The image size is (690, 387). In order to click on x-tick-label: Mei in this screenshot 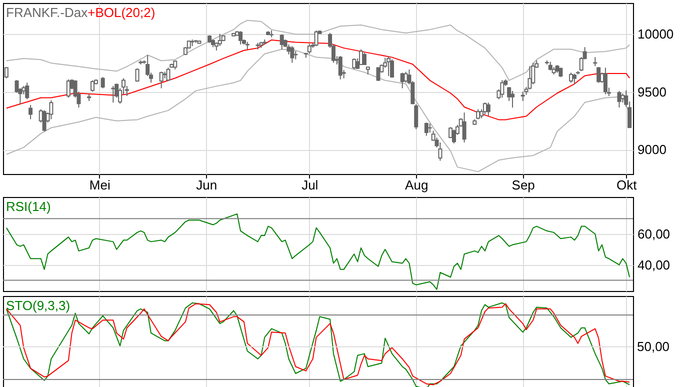, I will do `click(99, 185)`.